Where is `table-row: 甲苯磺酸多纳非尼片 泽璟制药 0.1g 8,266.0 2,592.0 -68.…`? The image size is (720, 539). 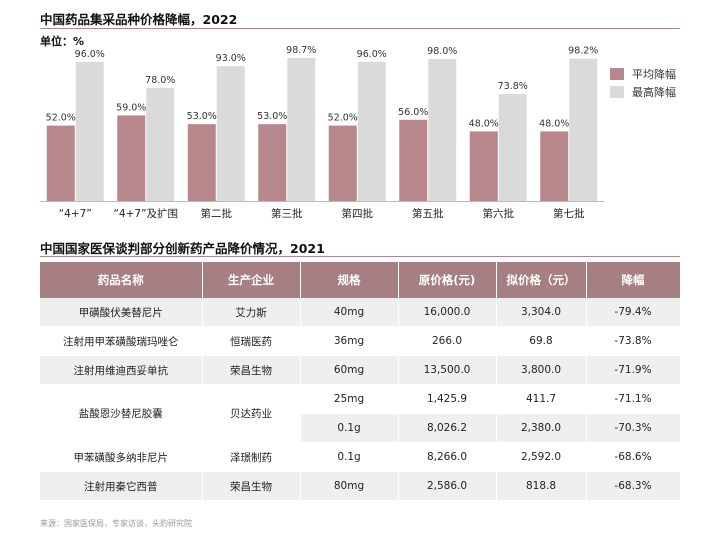
table-row: 甲苯磺酸多纳非尼片 泽璟制药 0.1g 8,266.0 2,592.0 -68.… is located at coordinates (360, 457).